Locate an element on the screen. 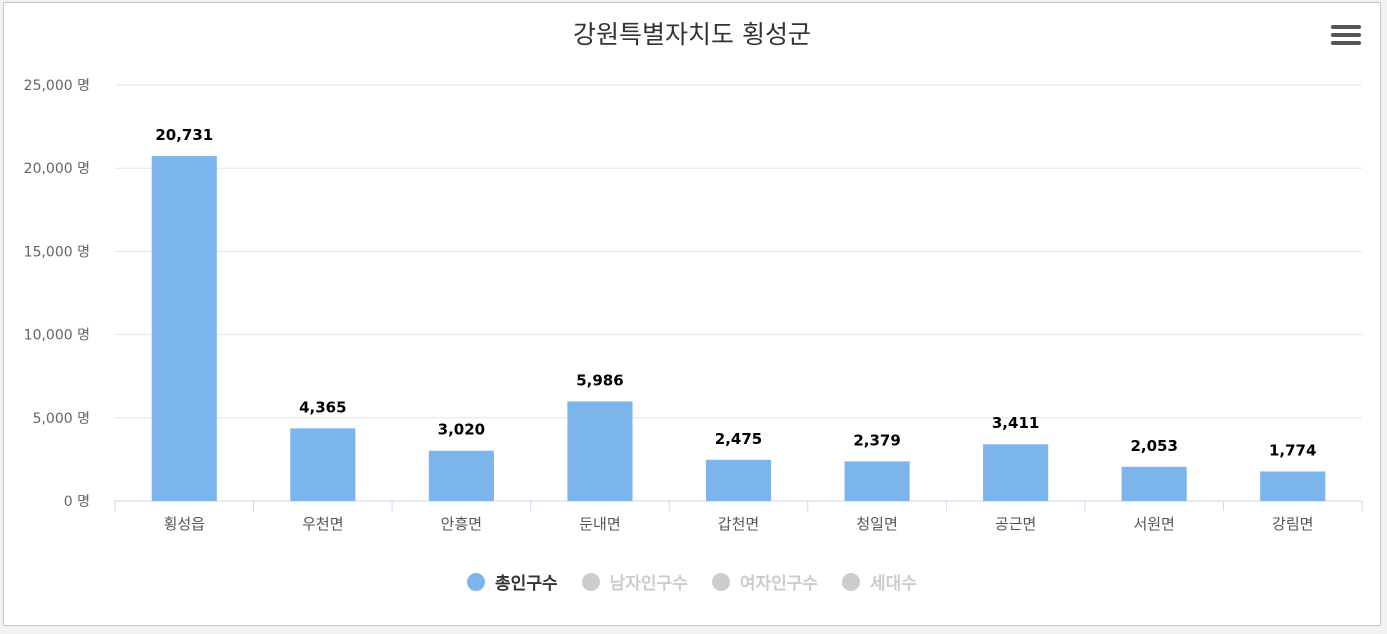 Image resolution: width=1387 pixels, height=634 pixels. y-tick-label: 10,000 명 is located at coordinates (57, 336).